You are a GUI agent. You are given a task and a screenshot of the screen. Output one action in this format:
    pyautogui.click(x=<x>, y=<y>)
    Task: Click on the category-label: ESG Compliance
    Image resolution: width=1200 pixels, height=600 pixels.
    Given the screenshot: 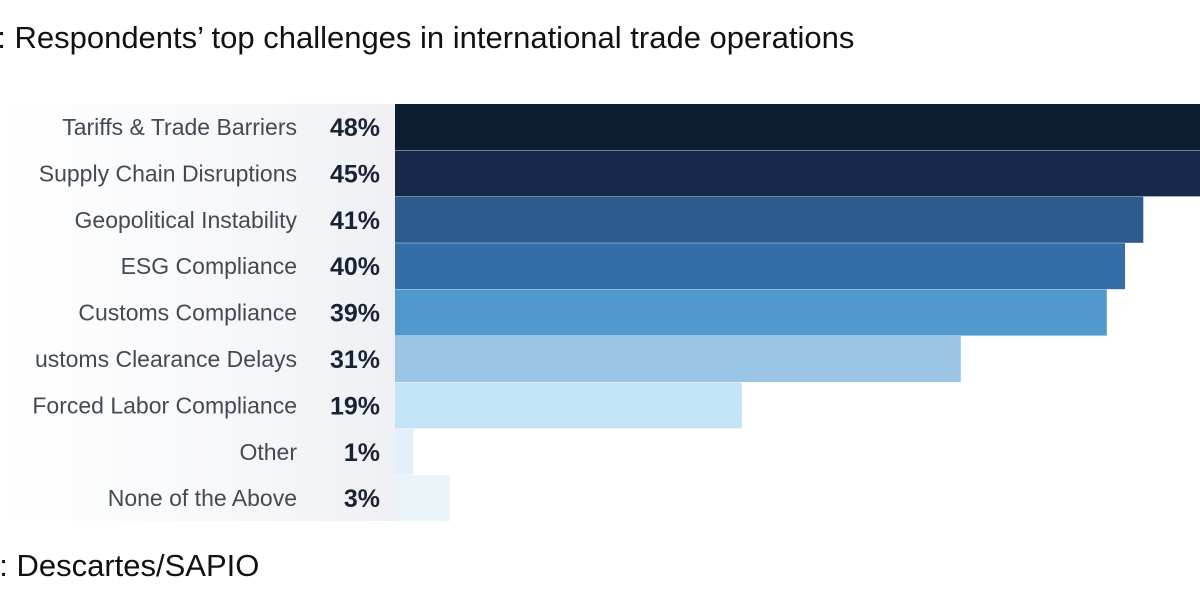 What is the action you would take?
    pyautogui.click(x=209, y=266)
    